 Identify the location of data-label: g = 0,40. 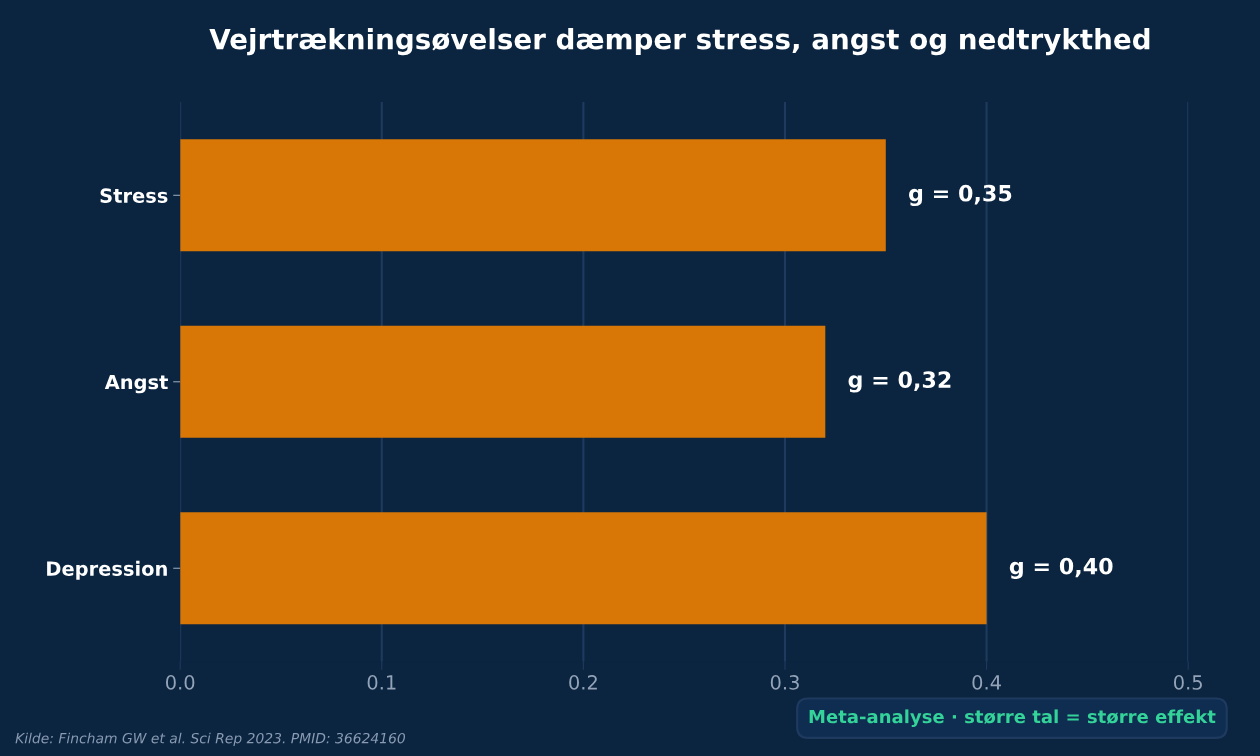
(1061, 568).